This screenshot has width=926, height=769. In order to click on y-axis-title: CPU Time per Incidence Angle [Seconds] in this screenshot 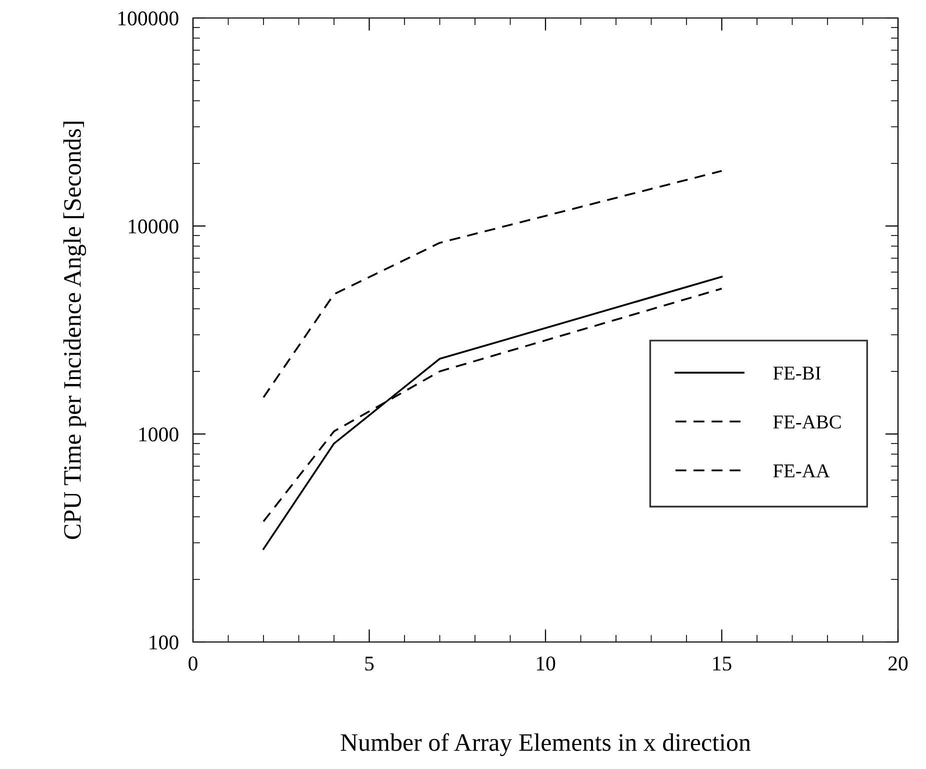, I will do `click(74, 331)`.